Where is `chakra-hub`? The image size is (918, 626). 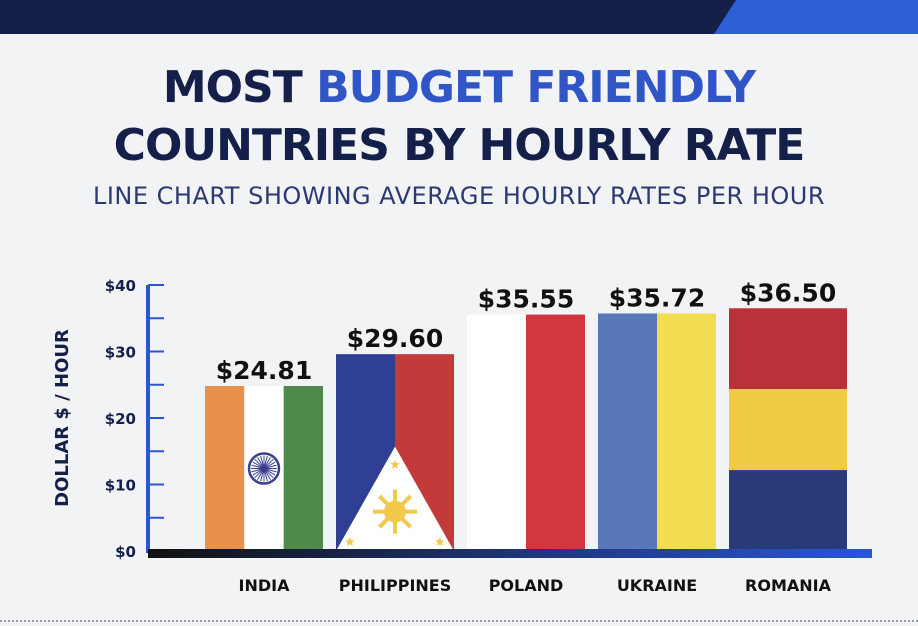 chakra-hub is located at coordinates (264, 468).